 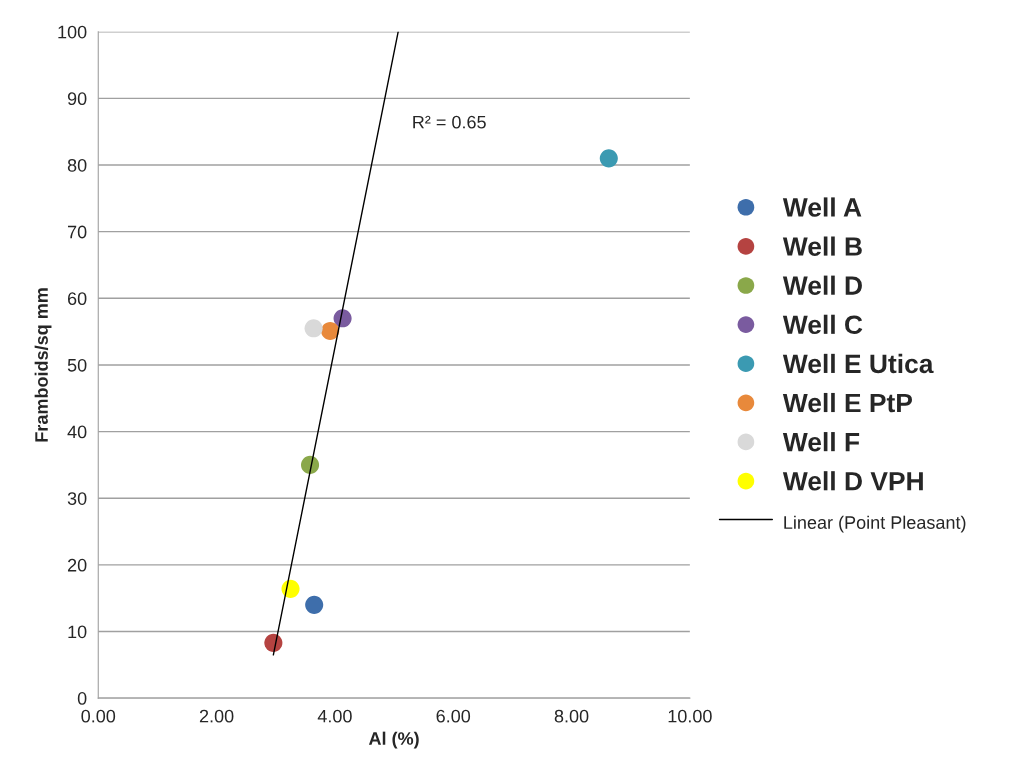 I want to click on legend-label: Well C, so click(x=822, y=324).